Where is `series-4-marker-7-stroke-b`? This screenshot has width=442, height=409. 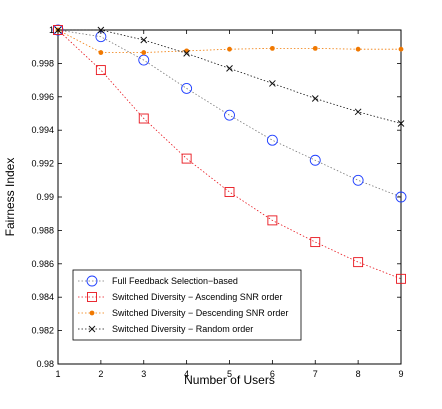 series-4-marker-7-stroke-b is located at coordinates (315, 98).